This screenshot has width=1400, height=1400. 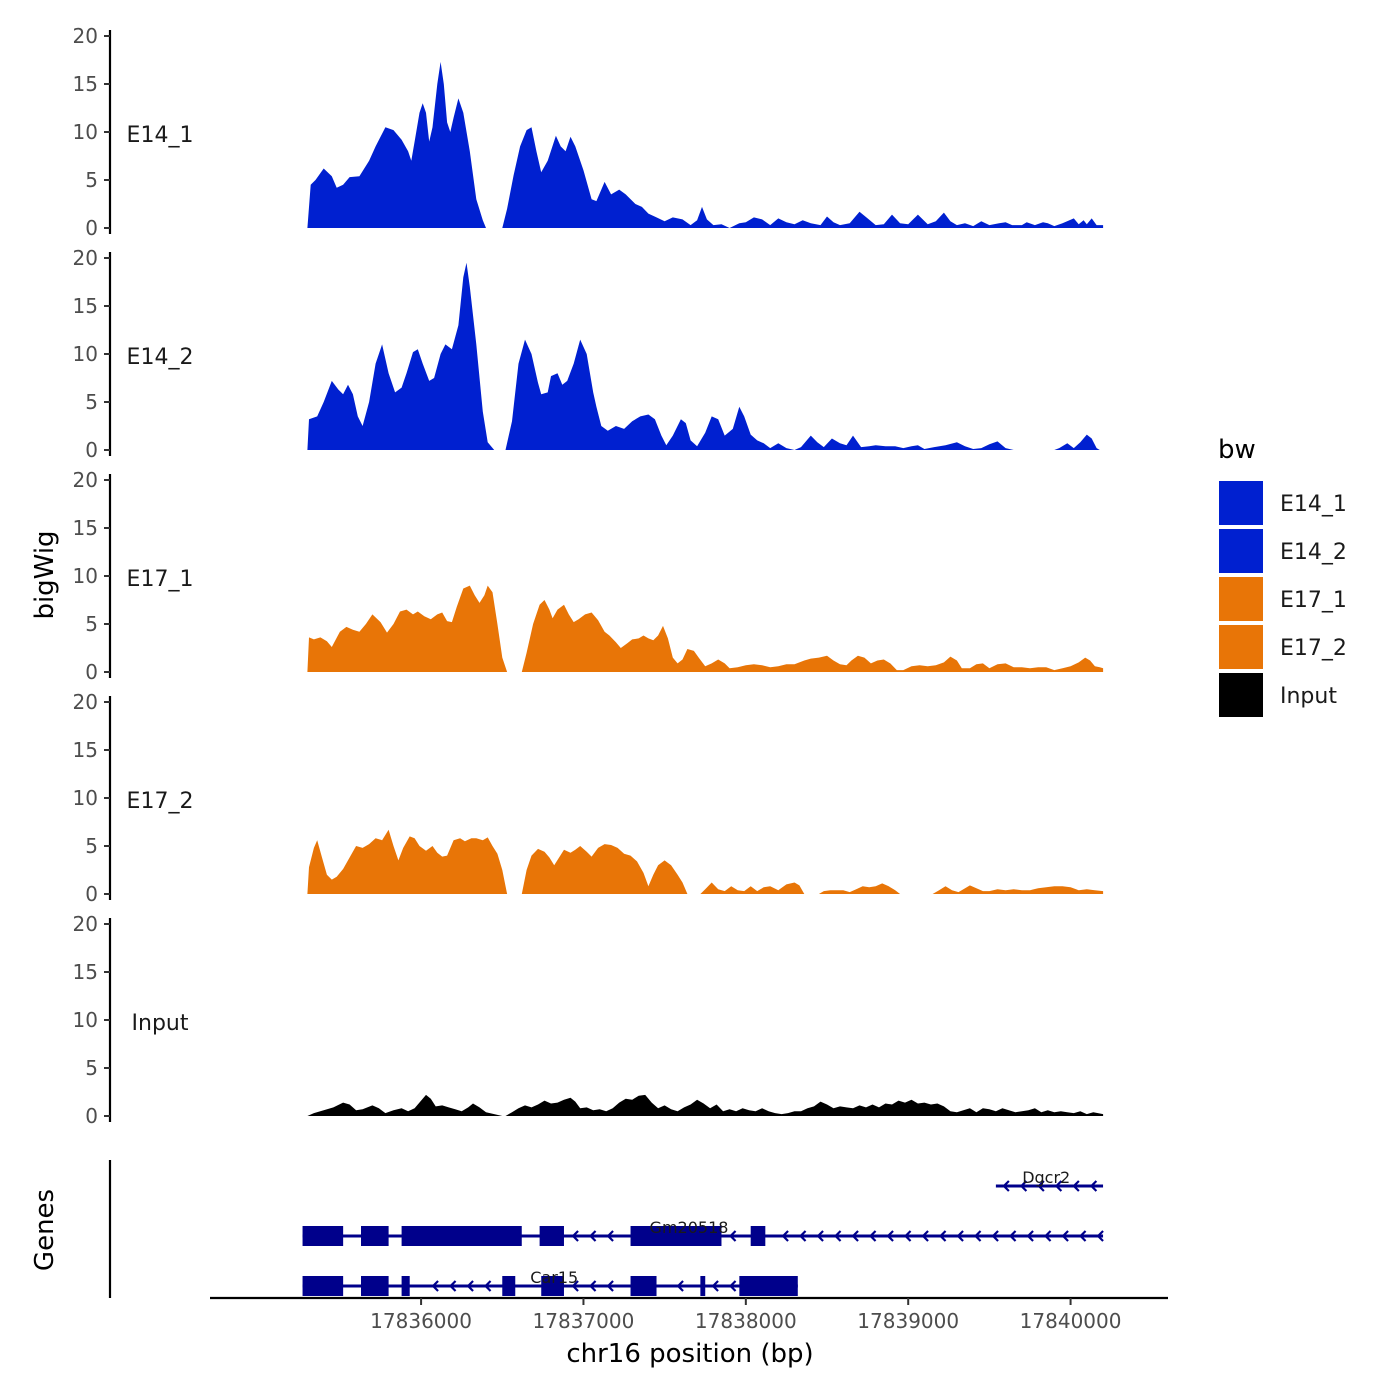 What do you see at coordinates (689, 1354) in the screenshot?
I see `x-axis-title: chr16 position (bp)` at bounding box center [689, 1354].